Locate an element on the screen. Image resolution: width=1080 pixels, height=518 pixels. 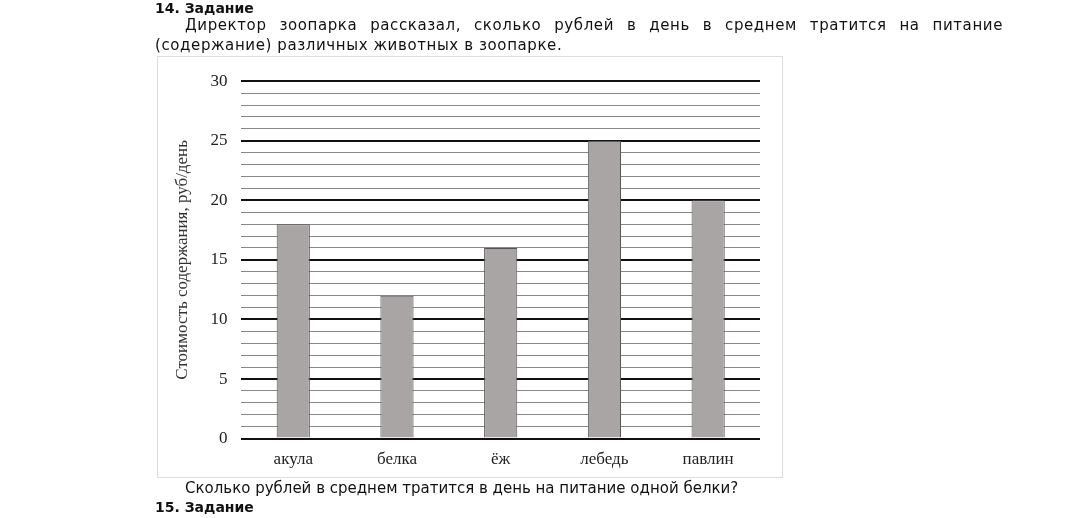
text: 14. Задание is located at coordinates (204, 8).